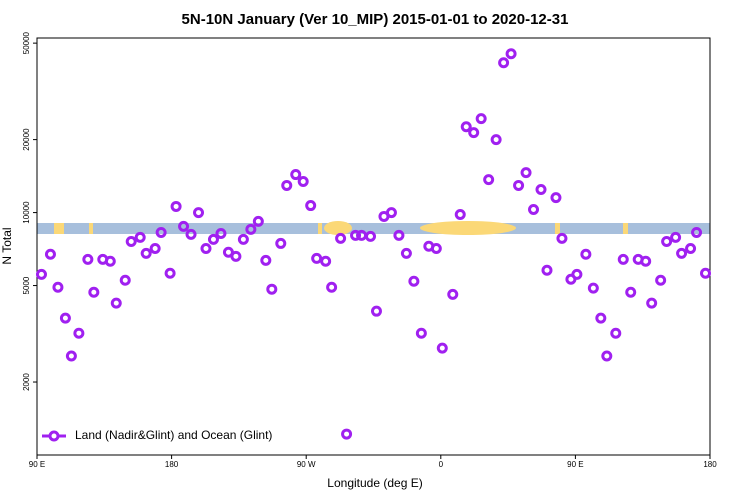  I want to click on ocean-band, so click(373, 228).